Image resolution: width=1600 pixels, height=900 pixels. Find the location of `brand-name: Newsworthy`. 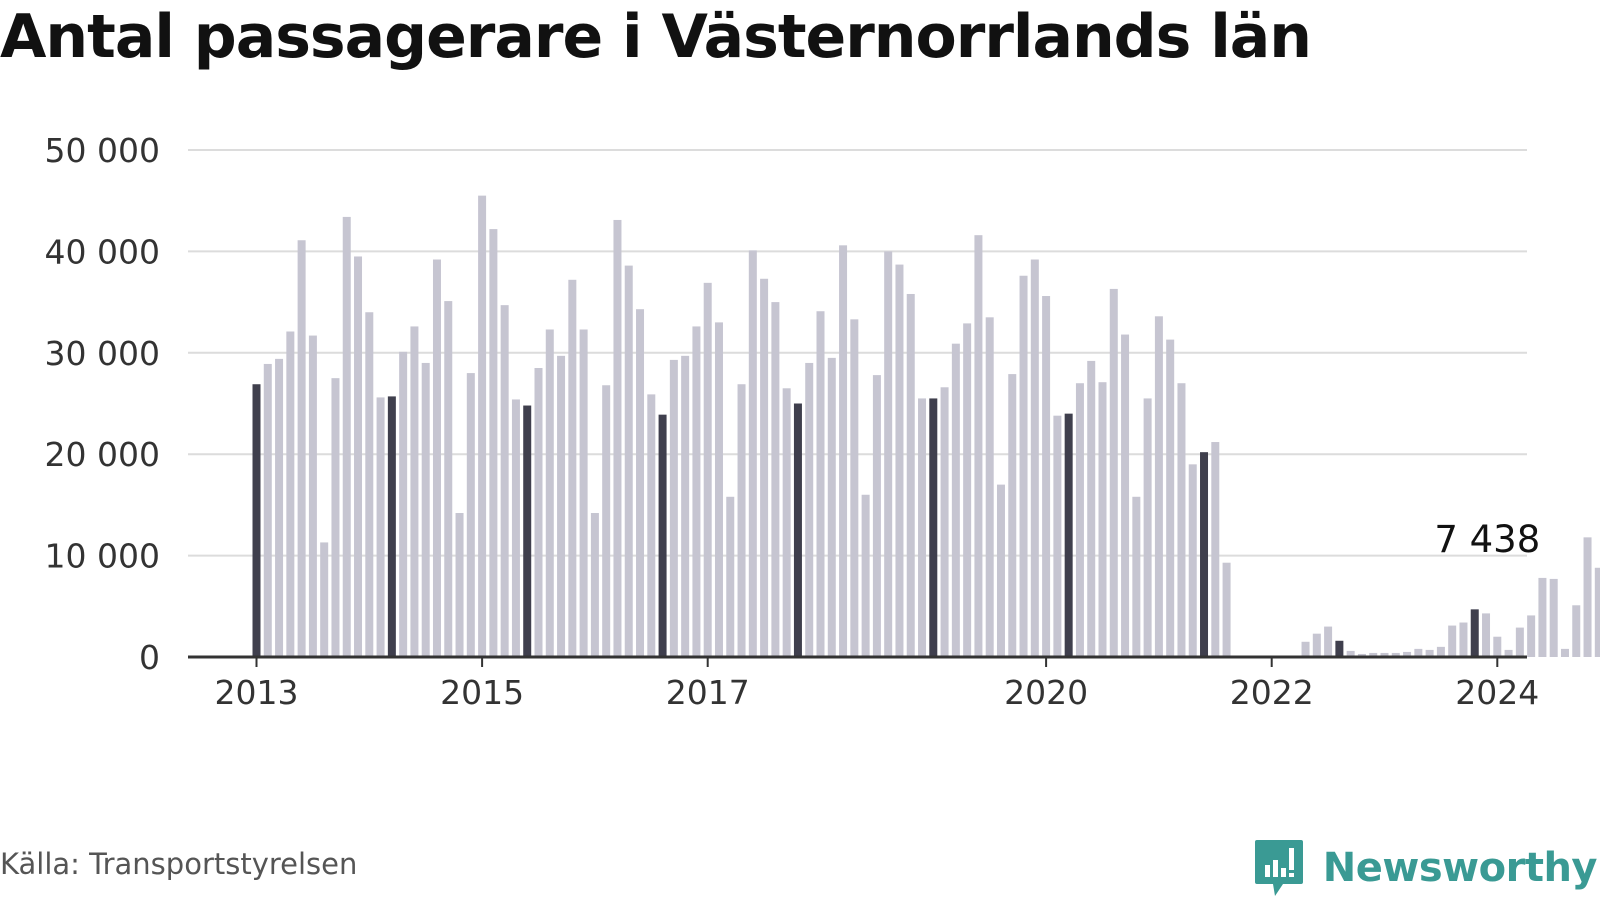

brand-name: Newsworthy is located at coordinates (1460, 868).